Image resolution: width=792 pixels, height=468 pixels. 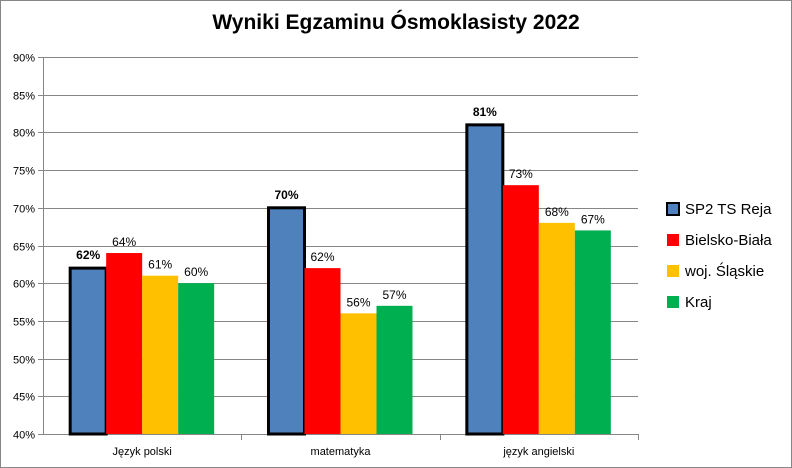 I want to click on x-tick-label: Język polski, so click(x=142, y=452).